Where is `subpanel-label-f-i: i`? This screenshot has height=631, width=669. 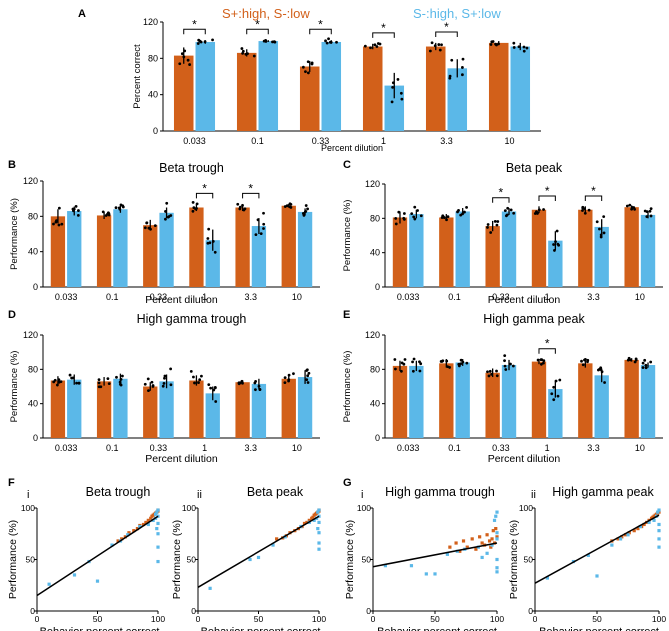
subpanel-label-f-i: i is located at coordinates (28, 495).